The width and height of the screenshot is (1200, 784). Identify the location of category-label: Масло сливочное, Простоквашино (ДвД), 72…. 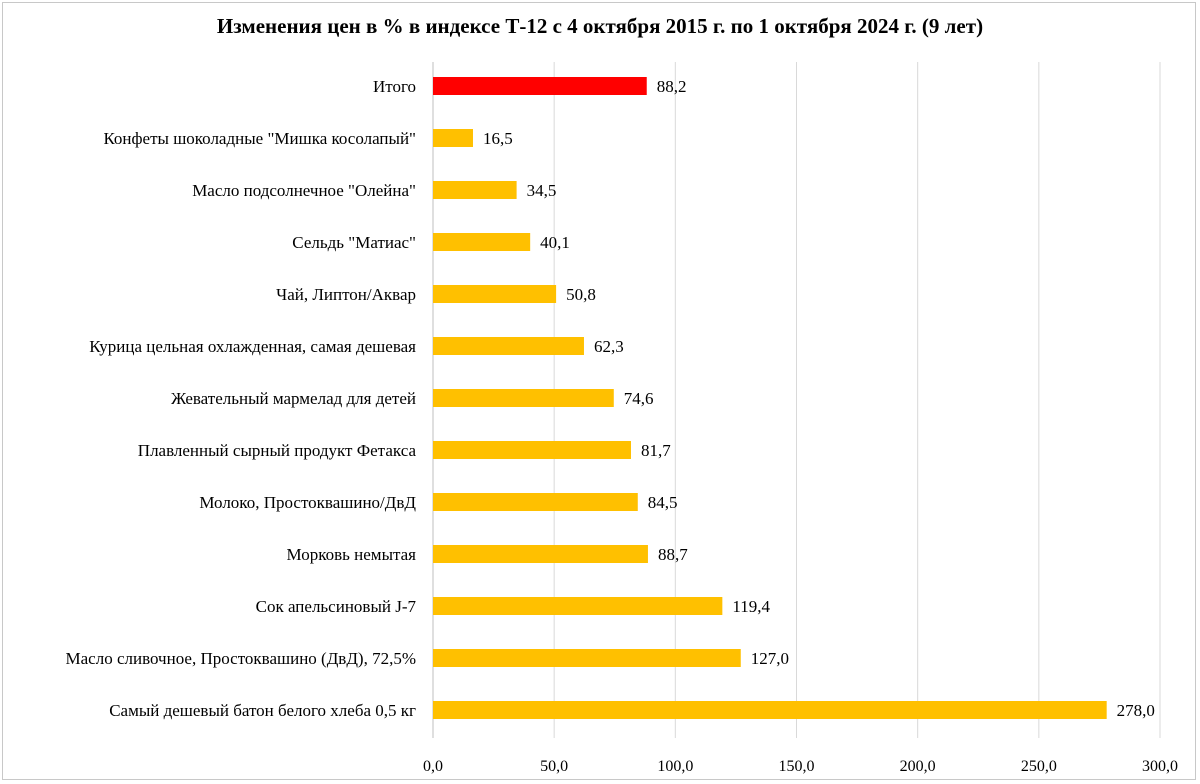
(241, 658).